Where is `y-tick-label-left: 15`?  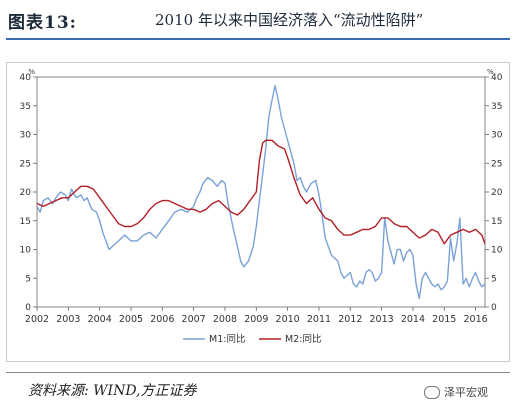 y-tick-label-left: 15 is located at coordinates (25, 222).